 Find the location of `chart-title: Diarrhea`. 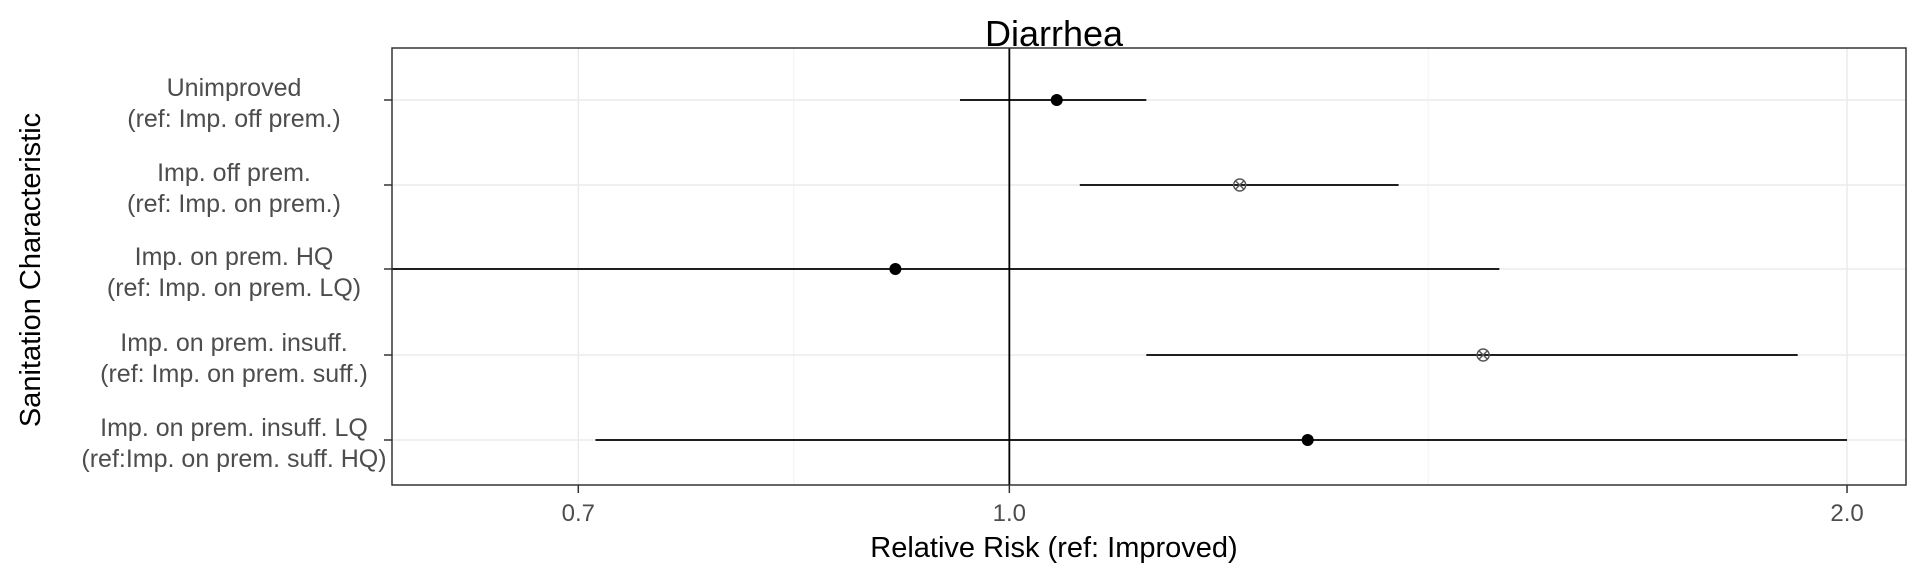

chart-title: Diarrhea is located at coordinates (1054, 33).